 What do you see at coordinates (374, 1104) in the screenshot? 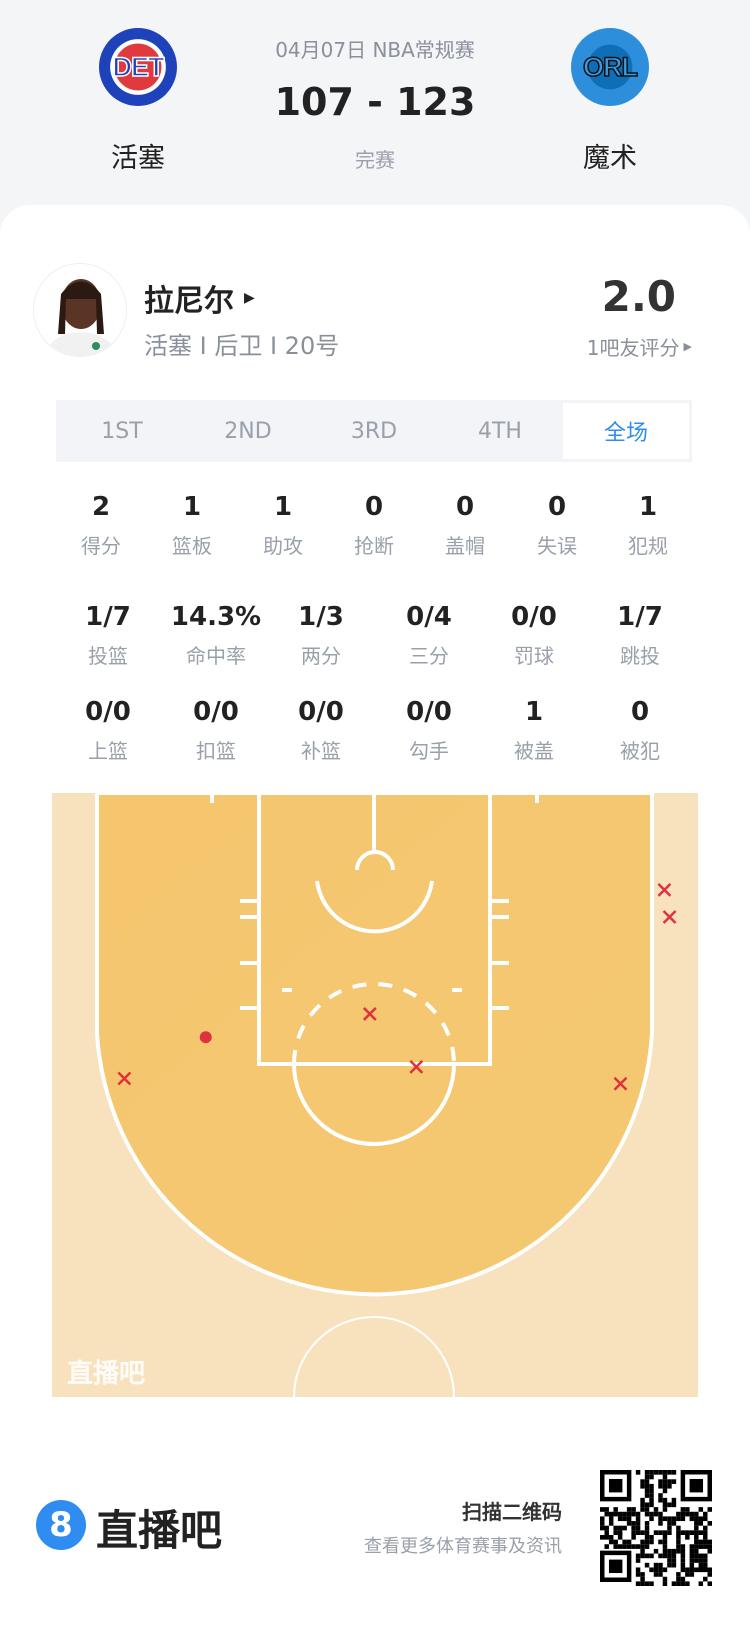
I see `free-throw-circle-bottom` at bounding box center [374, 1104].